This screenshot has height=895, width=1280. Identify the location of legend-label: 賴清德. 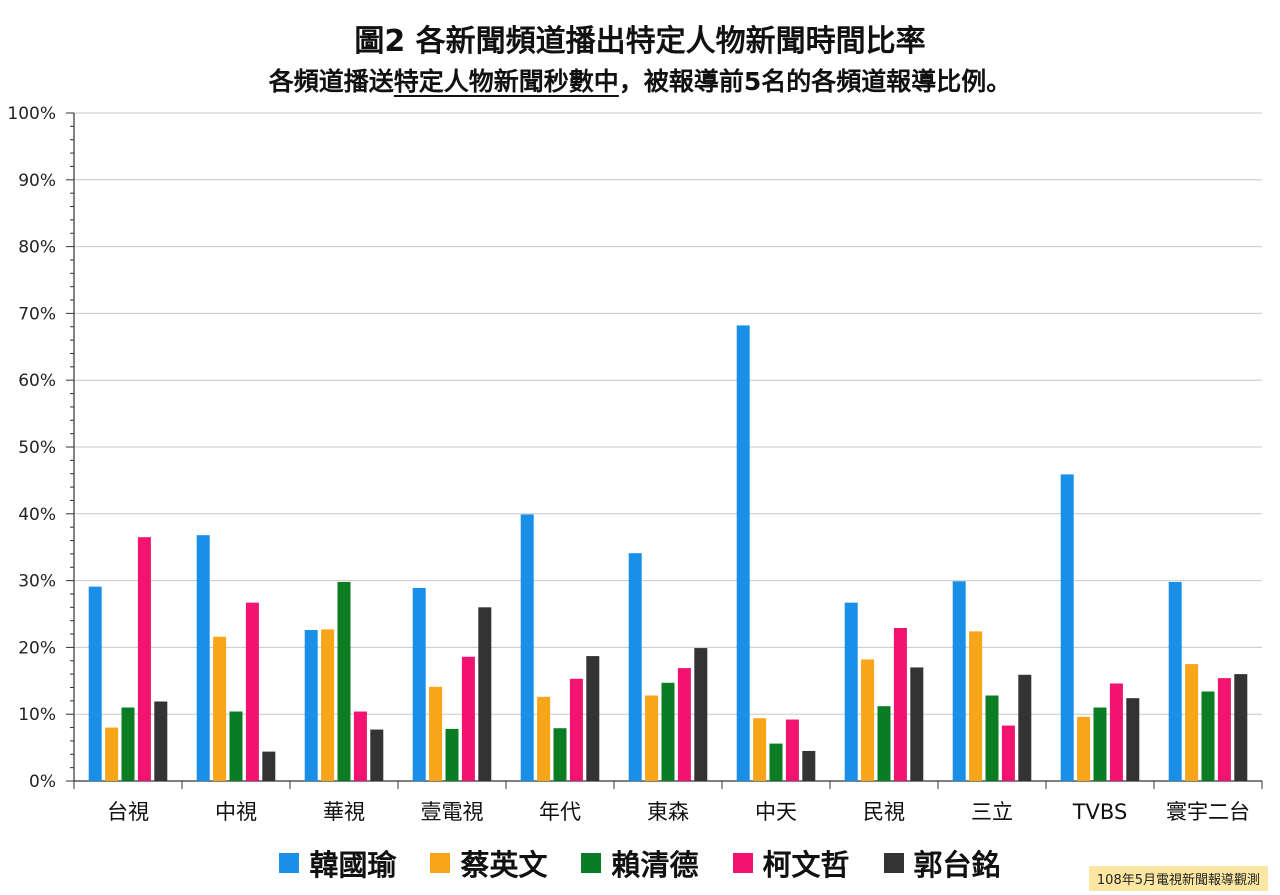
(655, 865).